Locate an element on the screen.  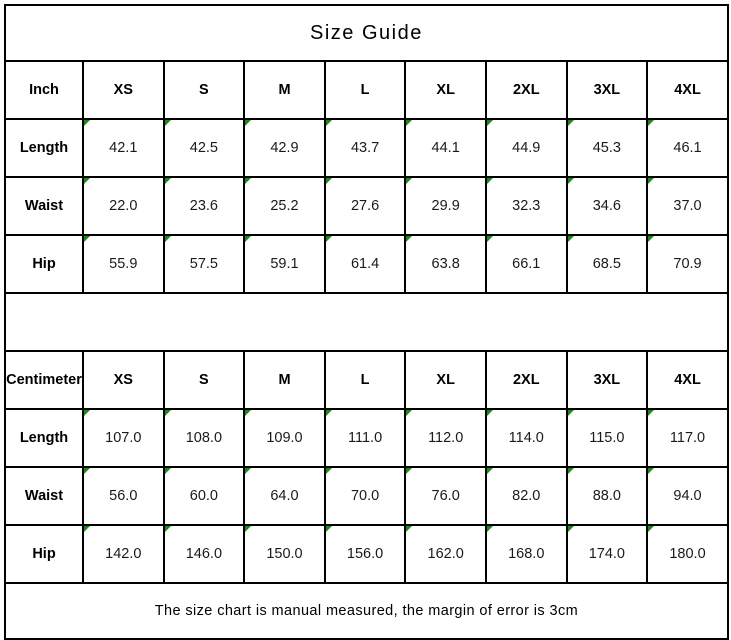
cell-waist-s: 60.0 is located at coordinates (204, 496).